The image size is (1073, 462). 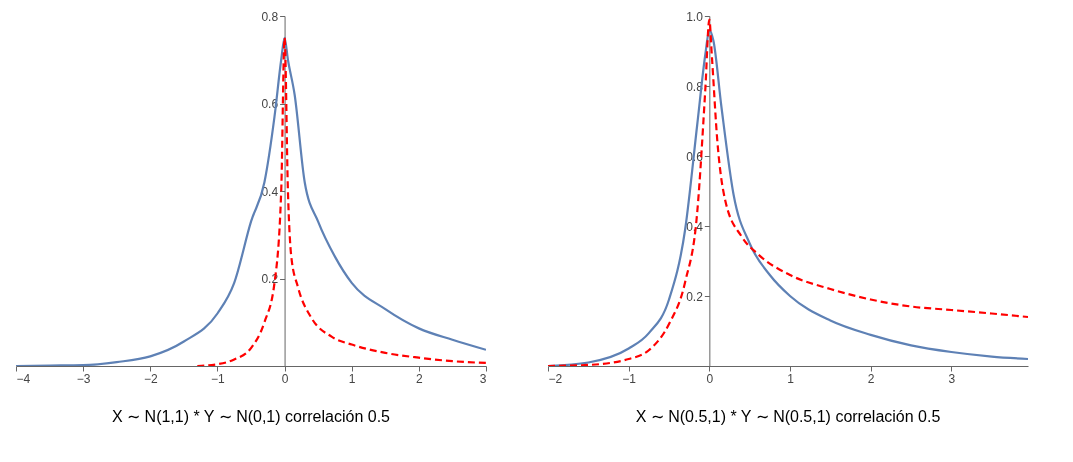 What do you see at coordinates (788, 416) in the screenshot?
I see `text: X ∼ N(0.5,1) * Y ∼ N(0.5,1) correlación 0.5` at bounding box center [788, 416].